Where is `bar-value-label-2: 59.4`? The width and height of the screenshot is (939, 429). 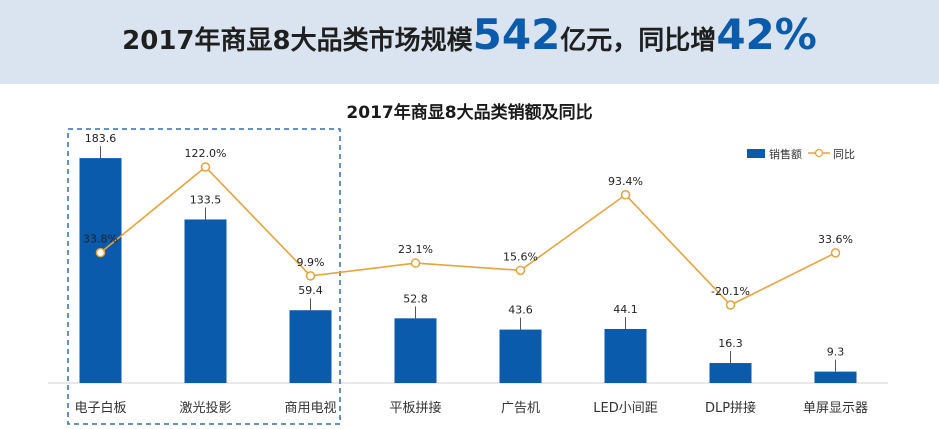
bar-value-label-2: 59.4 is located at coordinates (310, 290).